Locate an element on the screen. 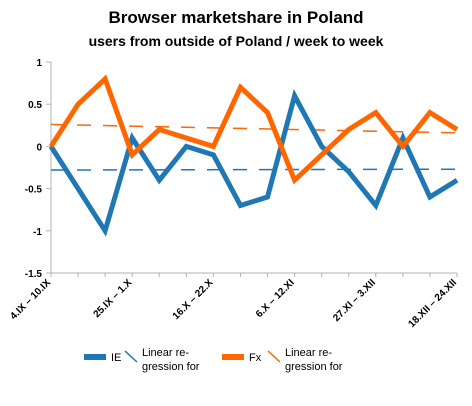 Image resolution: width=472 pixels, height=406 pixels. x-tick-label: 18.XII – 24.XII is located at coordinates (433, 303).